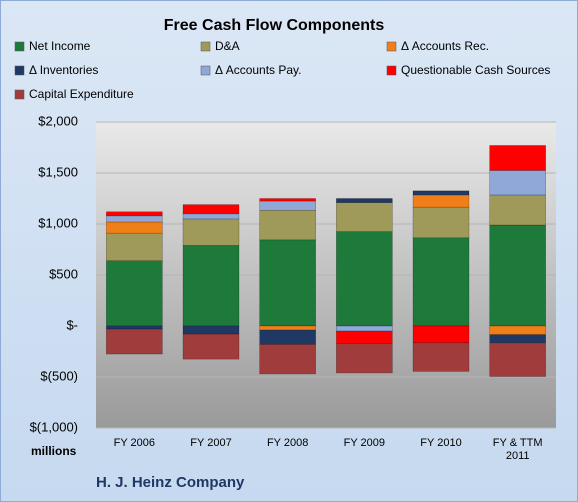  What do you see at coordinates (441, 443) in the screenshot?
I see `x-tick-label: FY 2010` at bounding box center [441, 443].